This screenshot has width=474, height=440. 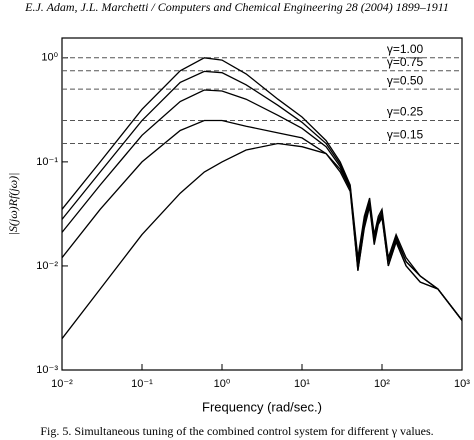 What do you see at coordinates (222, 384) in the screenshot?
I see `x-tick-label: 10⁰` at bounding box center [222, 384].